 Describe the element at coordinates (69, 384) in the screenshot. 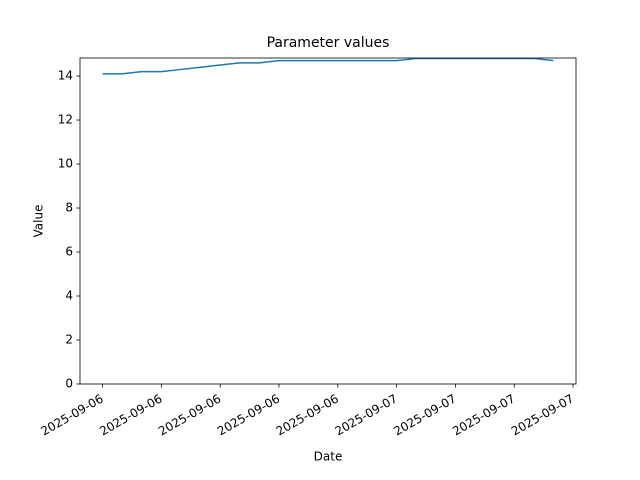

I see `y-tick-label: 0` at that location.